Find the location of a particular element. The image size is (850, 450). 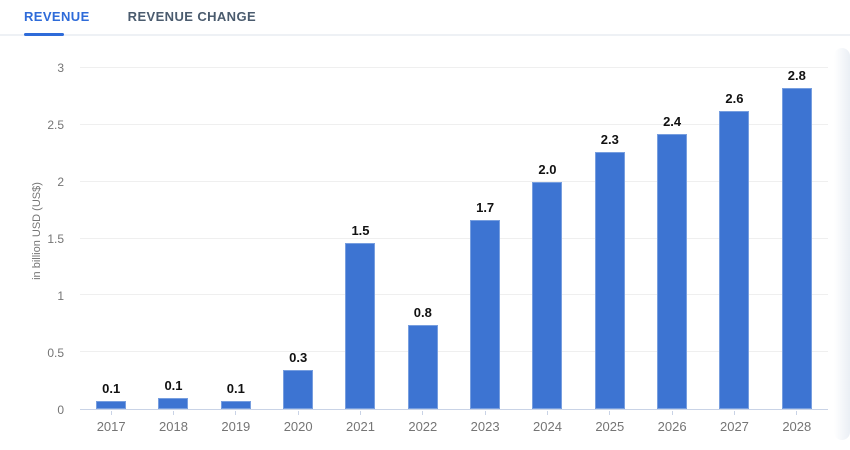

x-tick-2021: 2021 is located at coordinates (360, 422).